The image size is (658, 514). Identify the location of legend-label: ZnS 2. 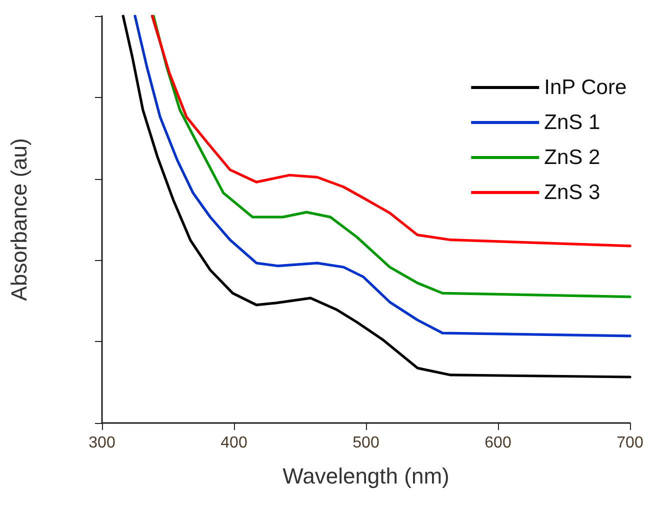
(572, 157).